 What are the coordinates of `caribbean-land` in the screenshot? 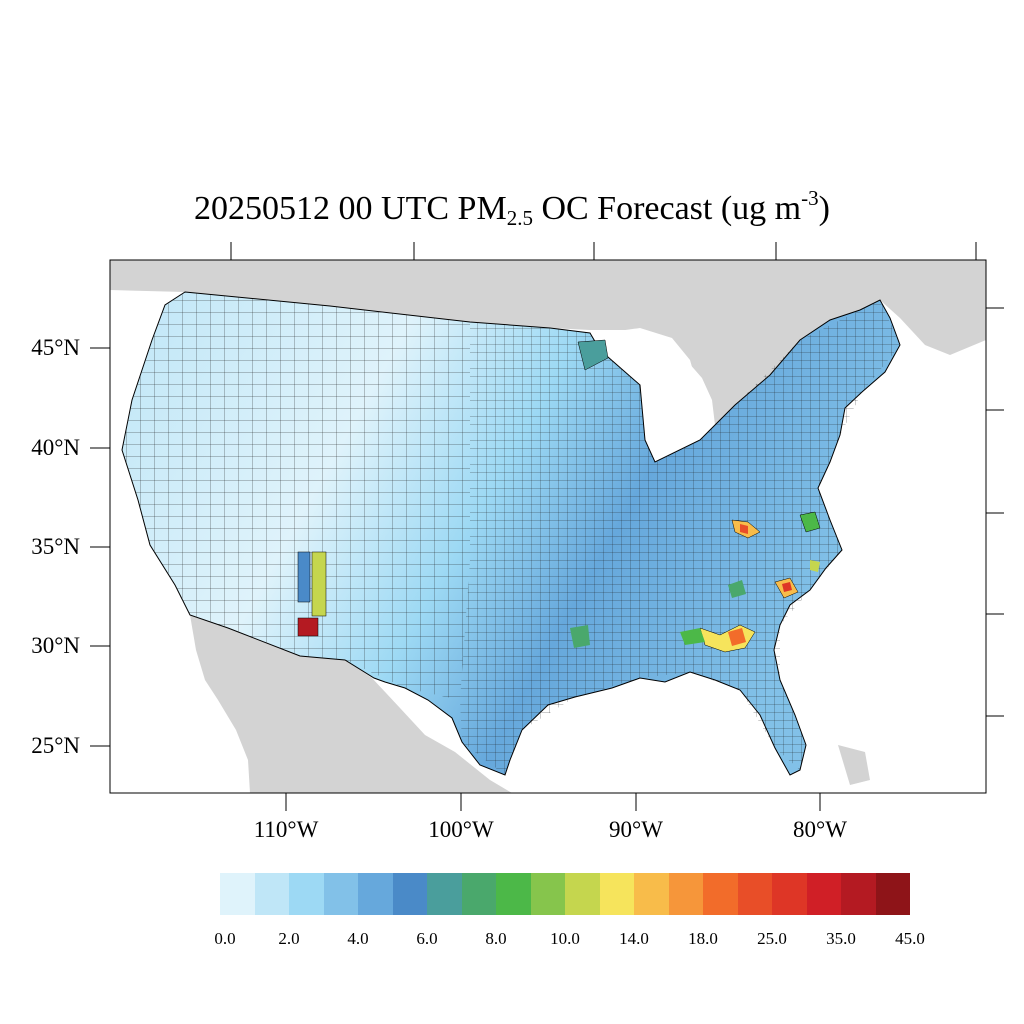 It's located at (854, 765).